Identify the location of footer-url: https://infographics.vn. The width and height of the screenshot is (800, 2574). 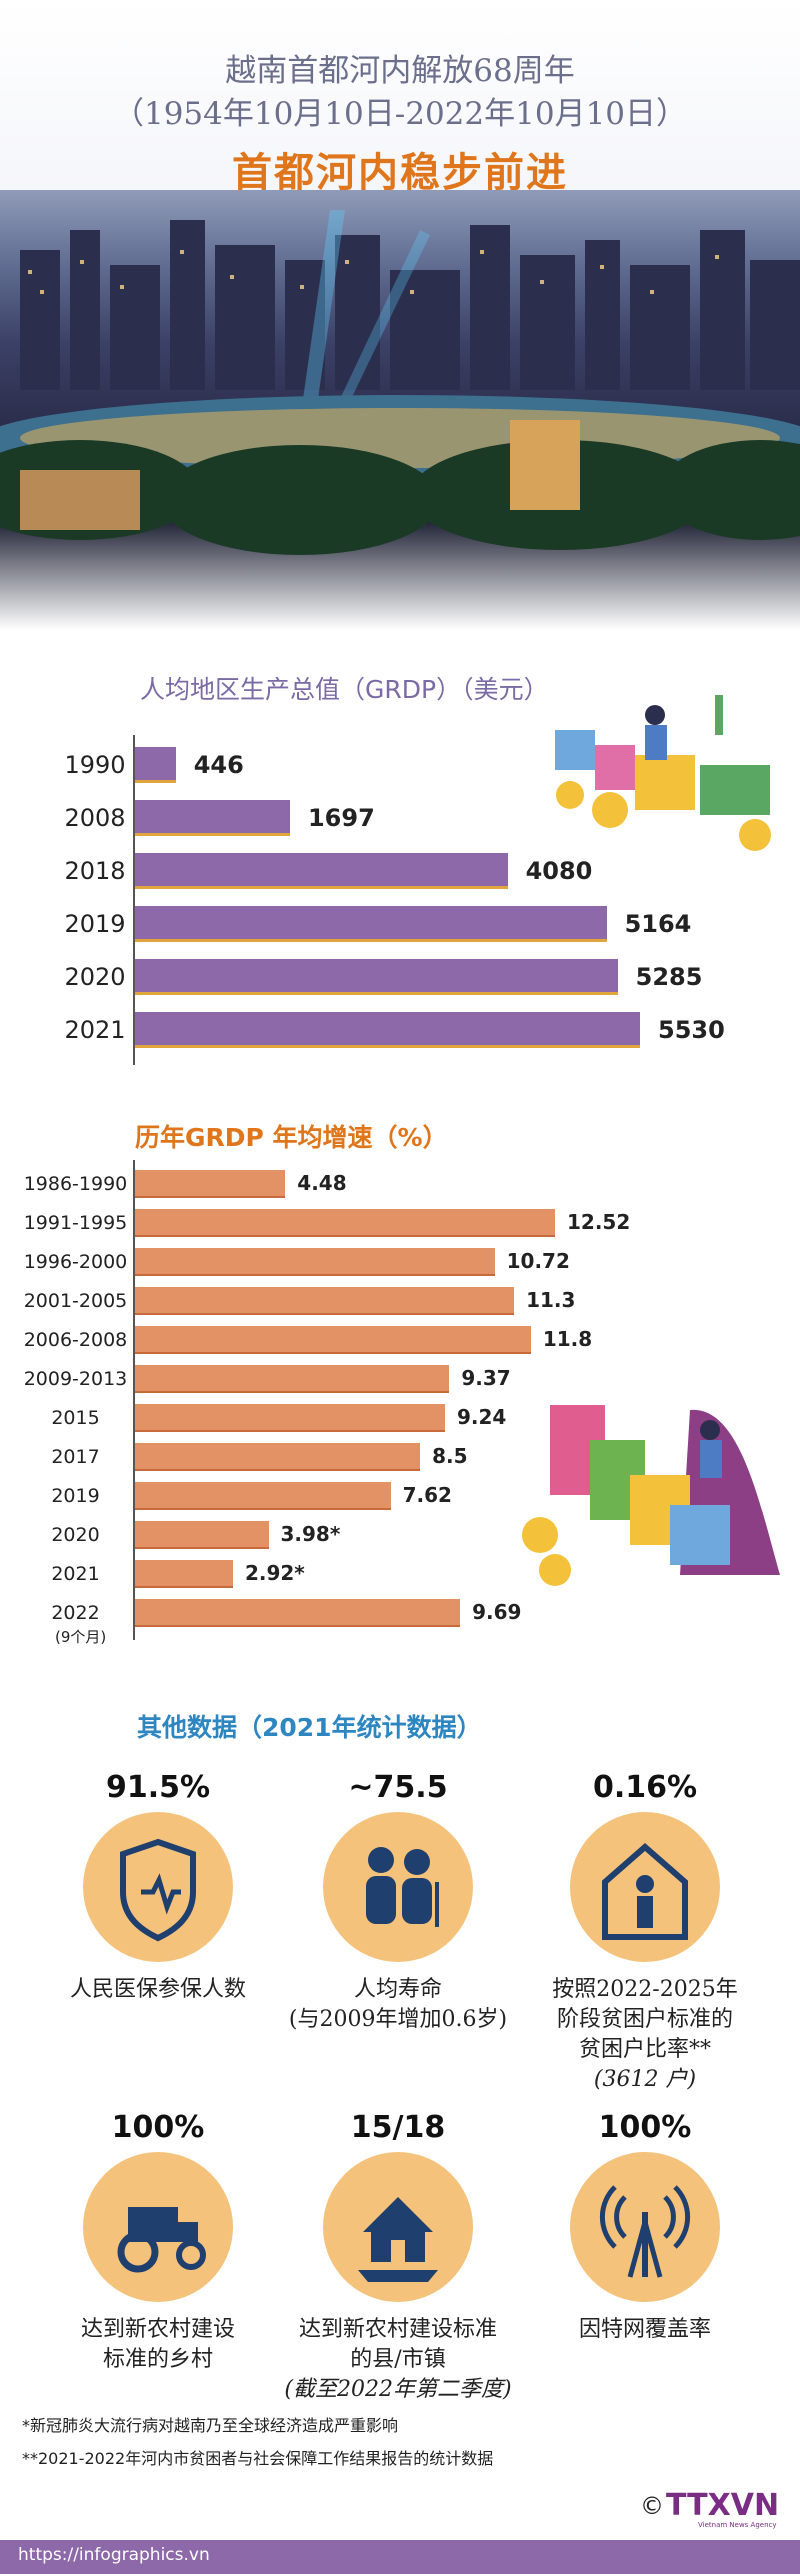
(114, 2555).